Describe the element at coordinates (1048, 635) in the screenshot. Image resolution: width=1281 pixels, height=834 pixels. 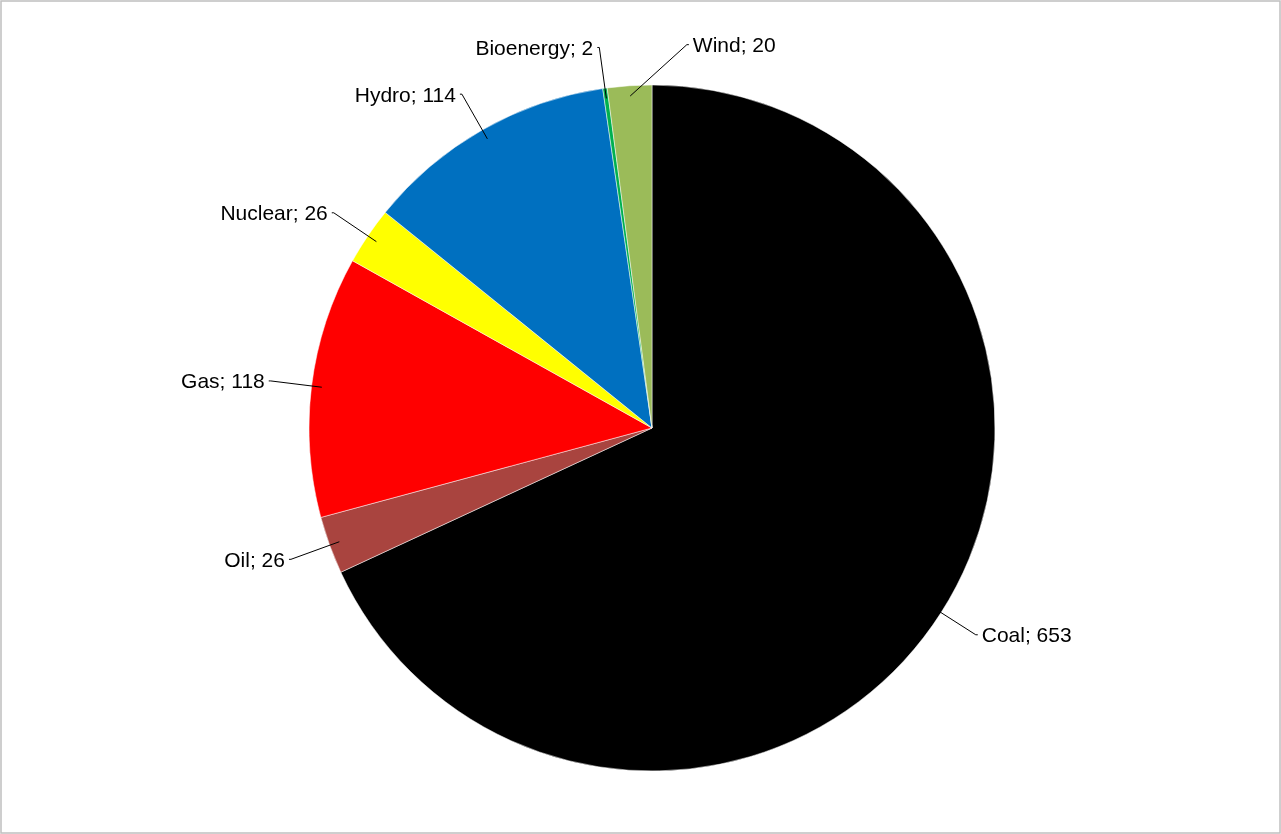
I see `data-label: ; 653` at that location.